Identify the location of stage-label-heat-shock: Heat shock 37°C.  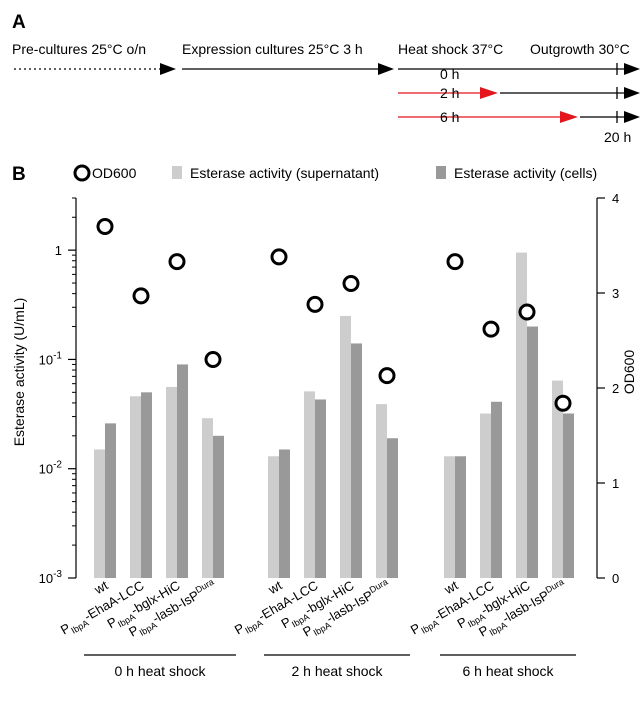
(450, 49).